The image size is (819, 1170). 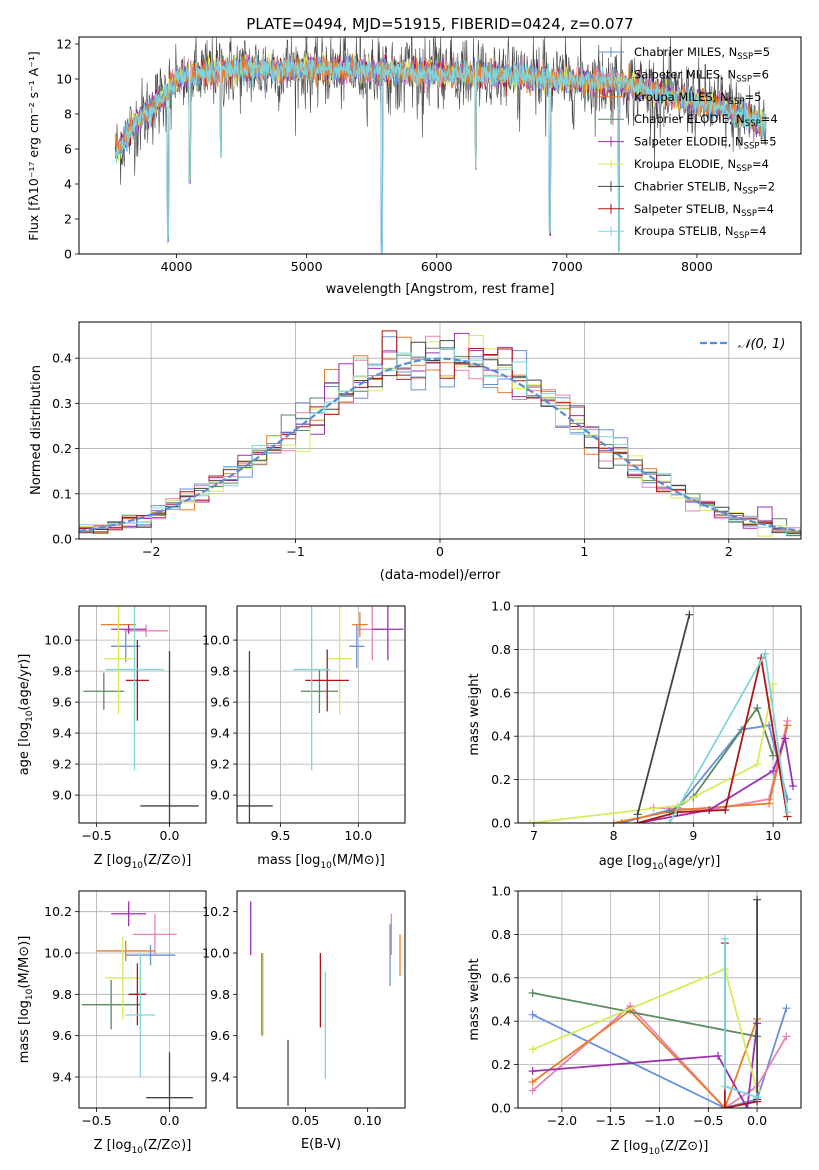 I want to click on mass-vs-metallicity-panel-frame, so click(x=142, y=999).